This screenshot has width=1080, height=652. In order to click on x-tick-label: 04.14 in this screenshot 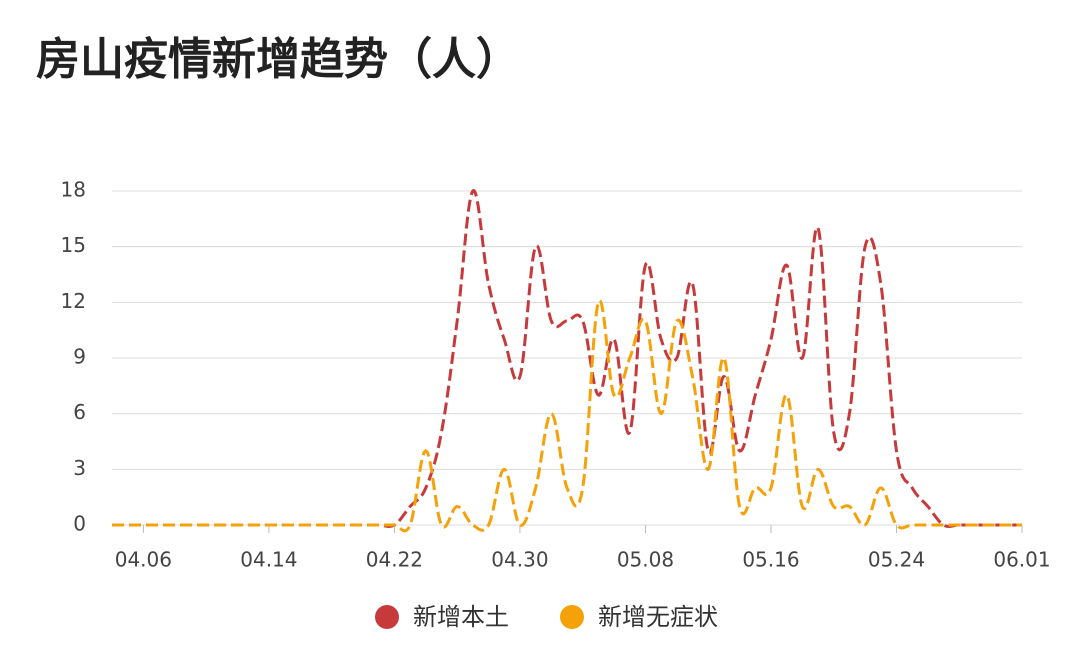, I will do `click(268, 560)`.